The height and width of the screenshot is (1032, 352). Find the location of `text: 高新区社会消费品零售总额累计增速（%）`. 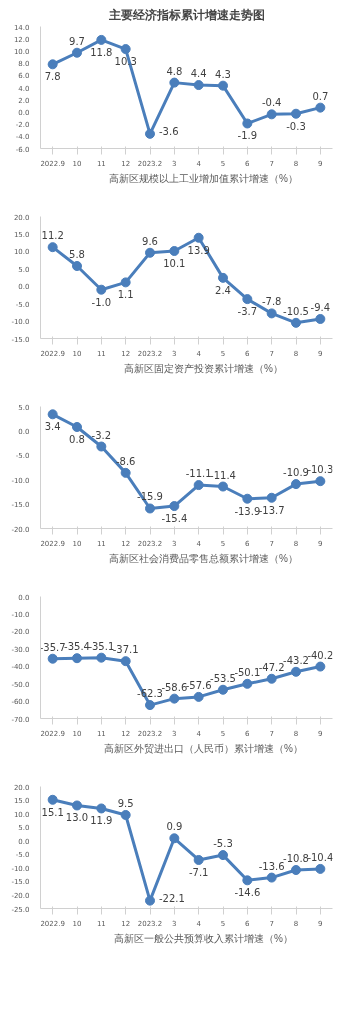

text: 高新区社会消费品零售总额累计增速（%） is located at coordinates (203, 559).